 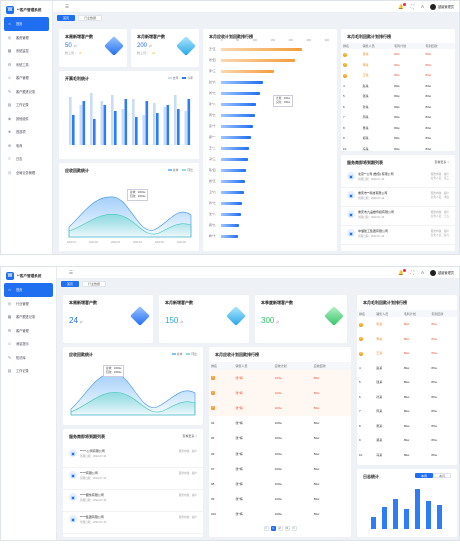 I want to click on page-button: 1, so click(x=273, y=528).